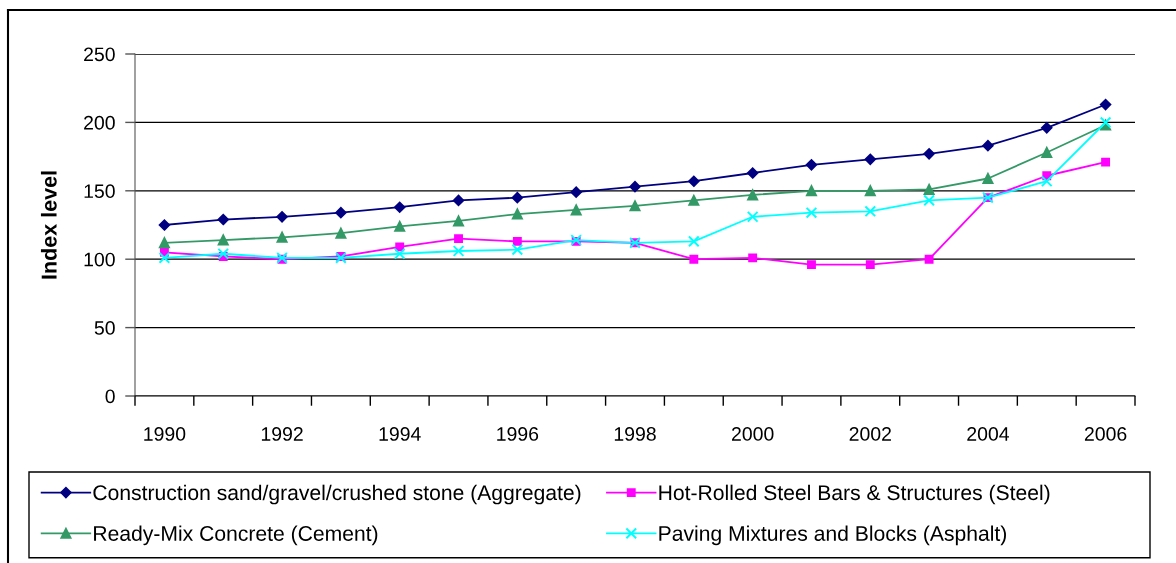 This screenshot has width=1176, height=563. Describe the element at coordinates (518, 434) in the screenshot. I see `x-tick-label: 1996` at that location.